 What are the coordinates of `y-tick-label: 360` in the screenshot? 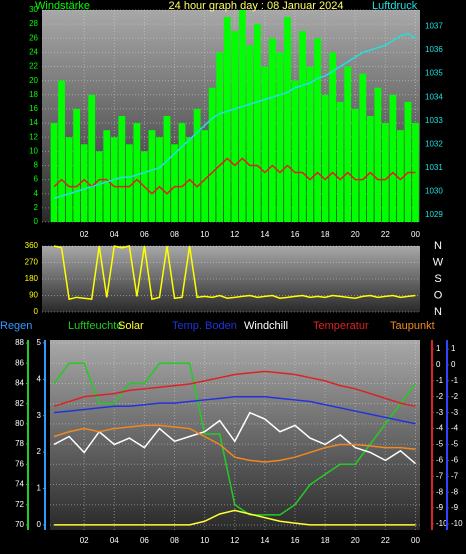 It's located at (32, 245).